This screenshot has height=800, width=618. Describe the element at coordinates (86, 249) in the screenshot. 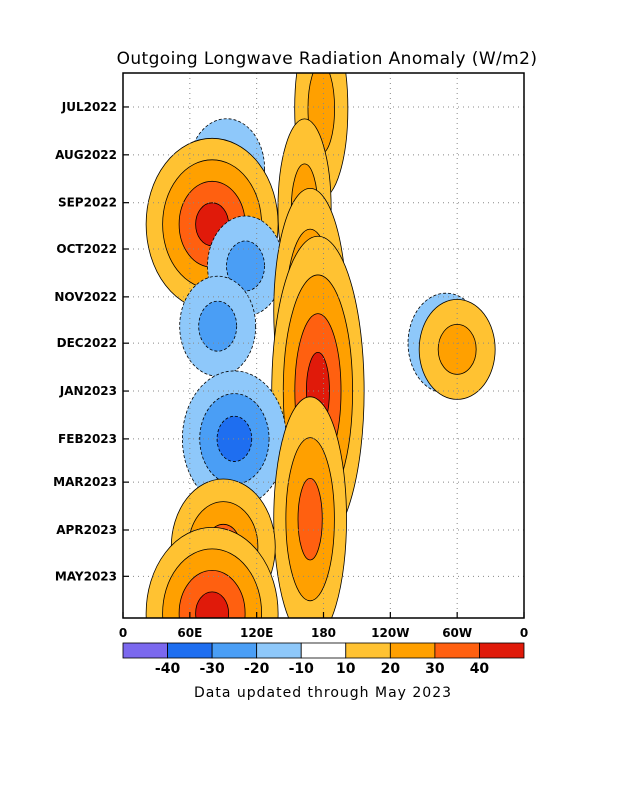

I see `y-tick-label: OCT2022` at that location.